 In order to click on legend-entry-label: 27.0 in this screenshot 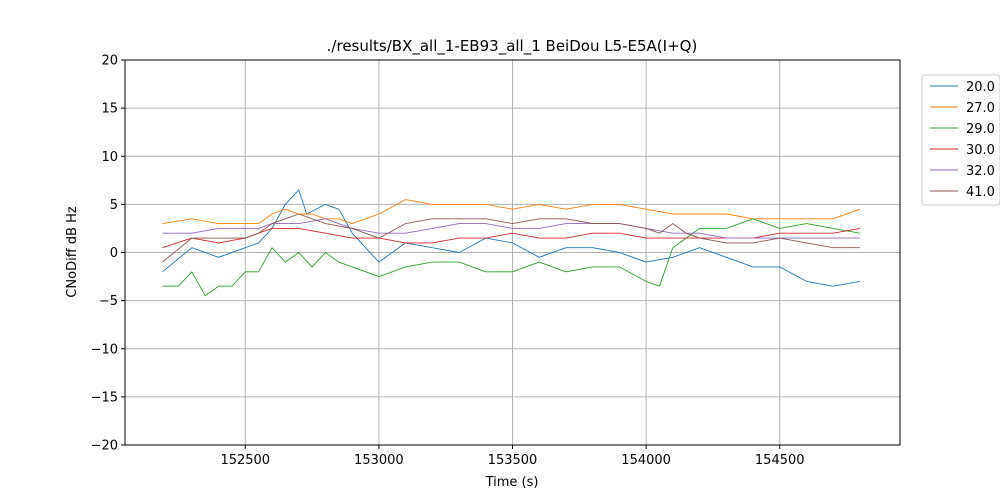, I will do `click(980, 108)`.